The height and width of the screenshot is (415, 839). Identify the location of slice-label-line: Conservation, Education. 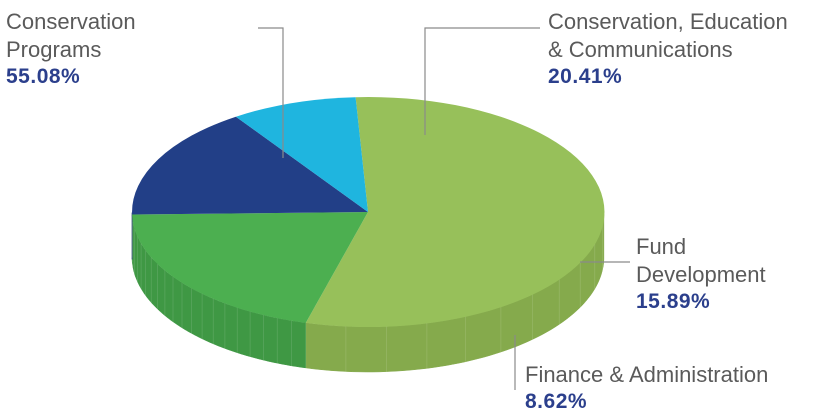
(668, 21).